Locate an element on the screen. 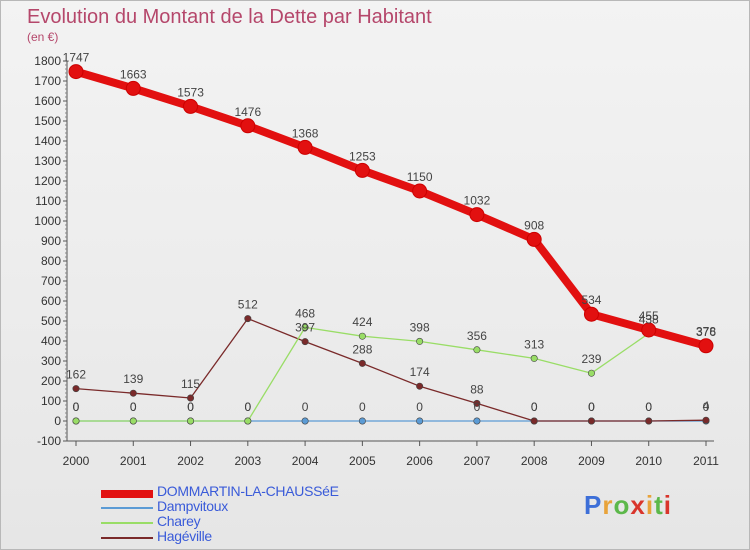  data-label: 397 is located at coordinates (305, 328).